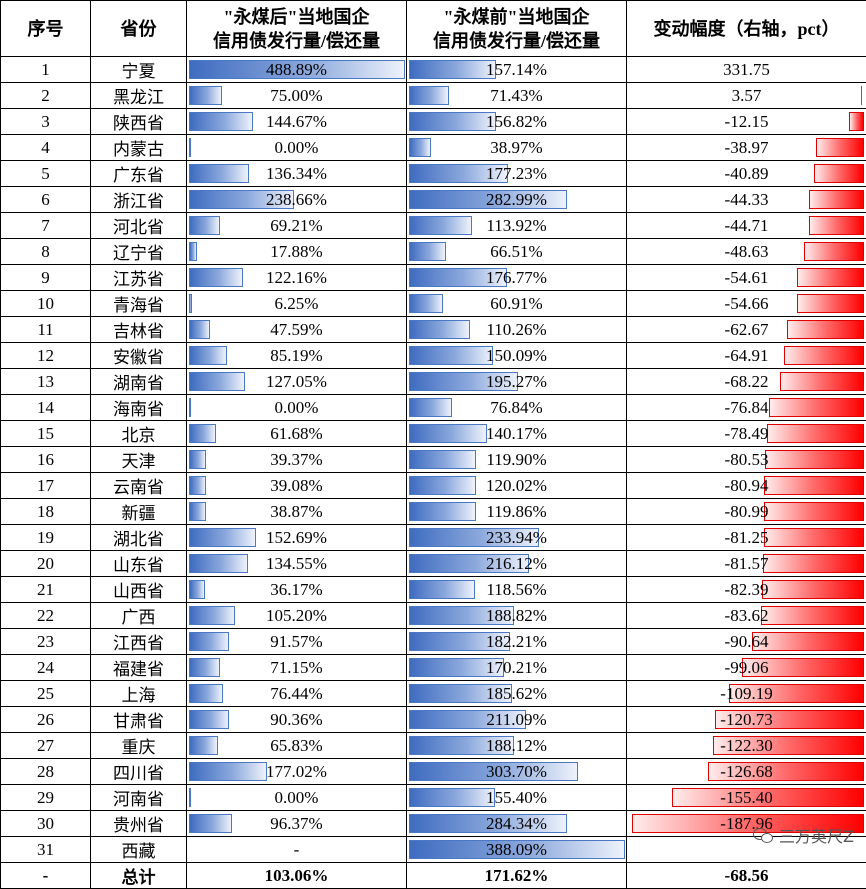 This screenshot has height=889, width=866. I want to click on row-index-value: 9, so click(45, 277).